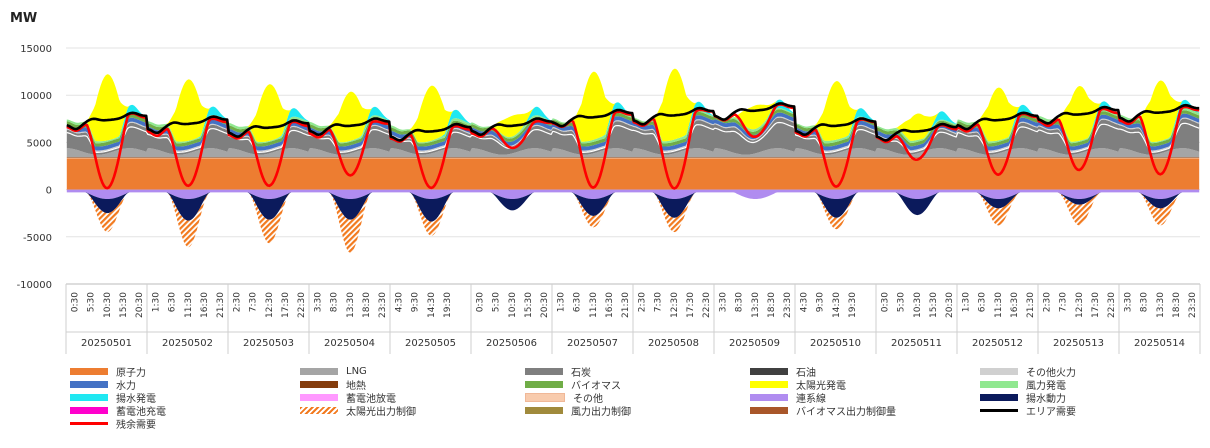 The image size is (1210, 448). What do you see at coordinates (118, 411) in the screenshot?
I see `legend-item: 蓄電池充電` at bounding box center [118, 411].